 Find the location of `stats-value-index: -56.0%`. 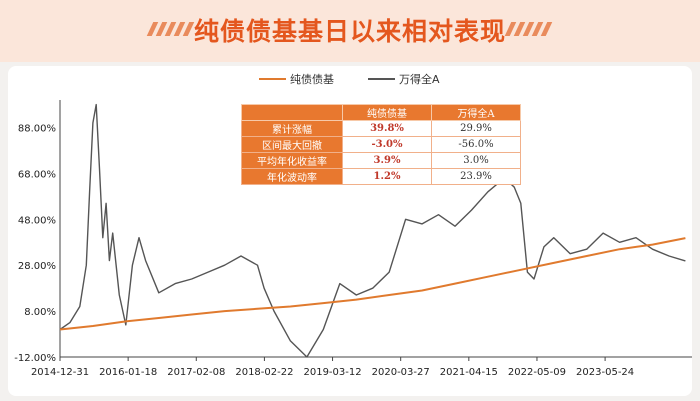

stats-value-index: -56.0% is located at coordinates (476, 144).